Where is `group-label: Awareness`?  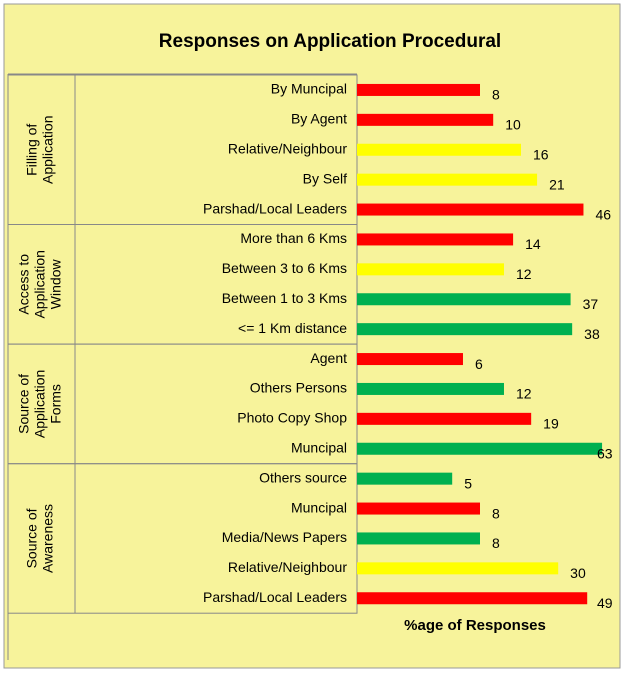 group-label: Awareness is located at coordinates (48, 538).